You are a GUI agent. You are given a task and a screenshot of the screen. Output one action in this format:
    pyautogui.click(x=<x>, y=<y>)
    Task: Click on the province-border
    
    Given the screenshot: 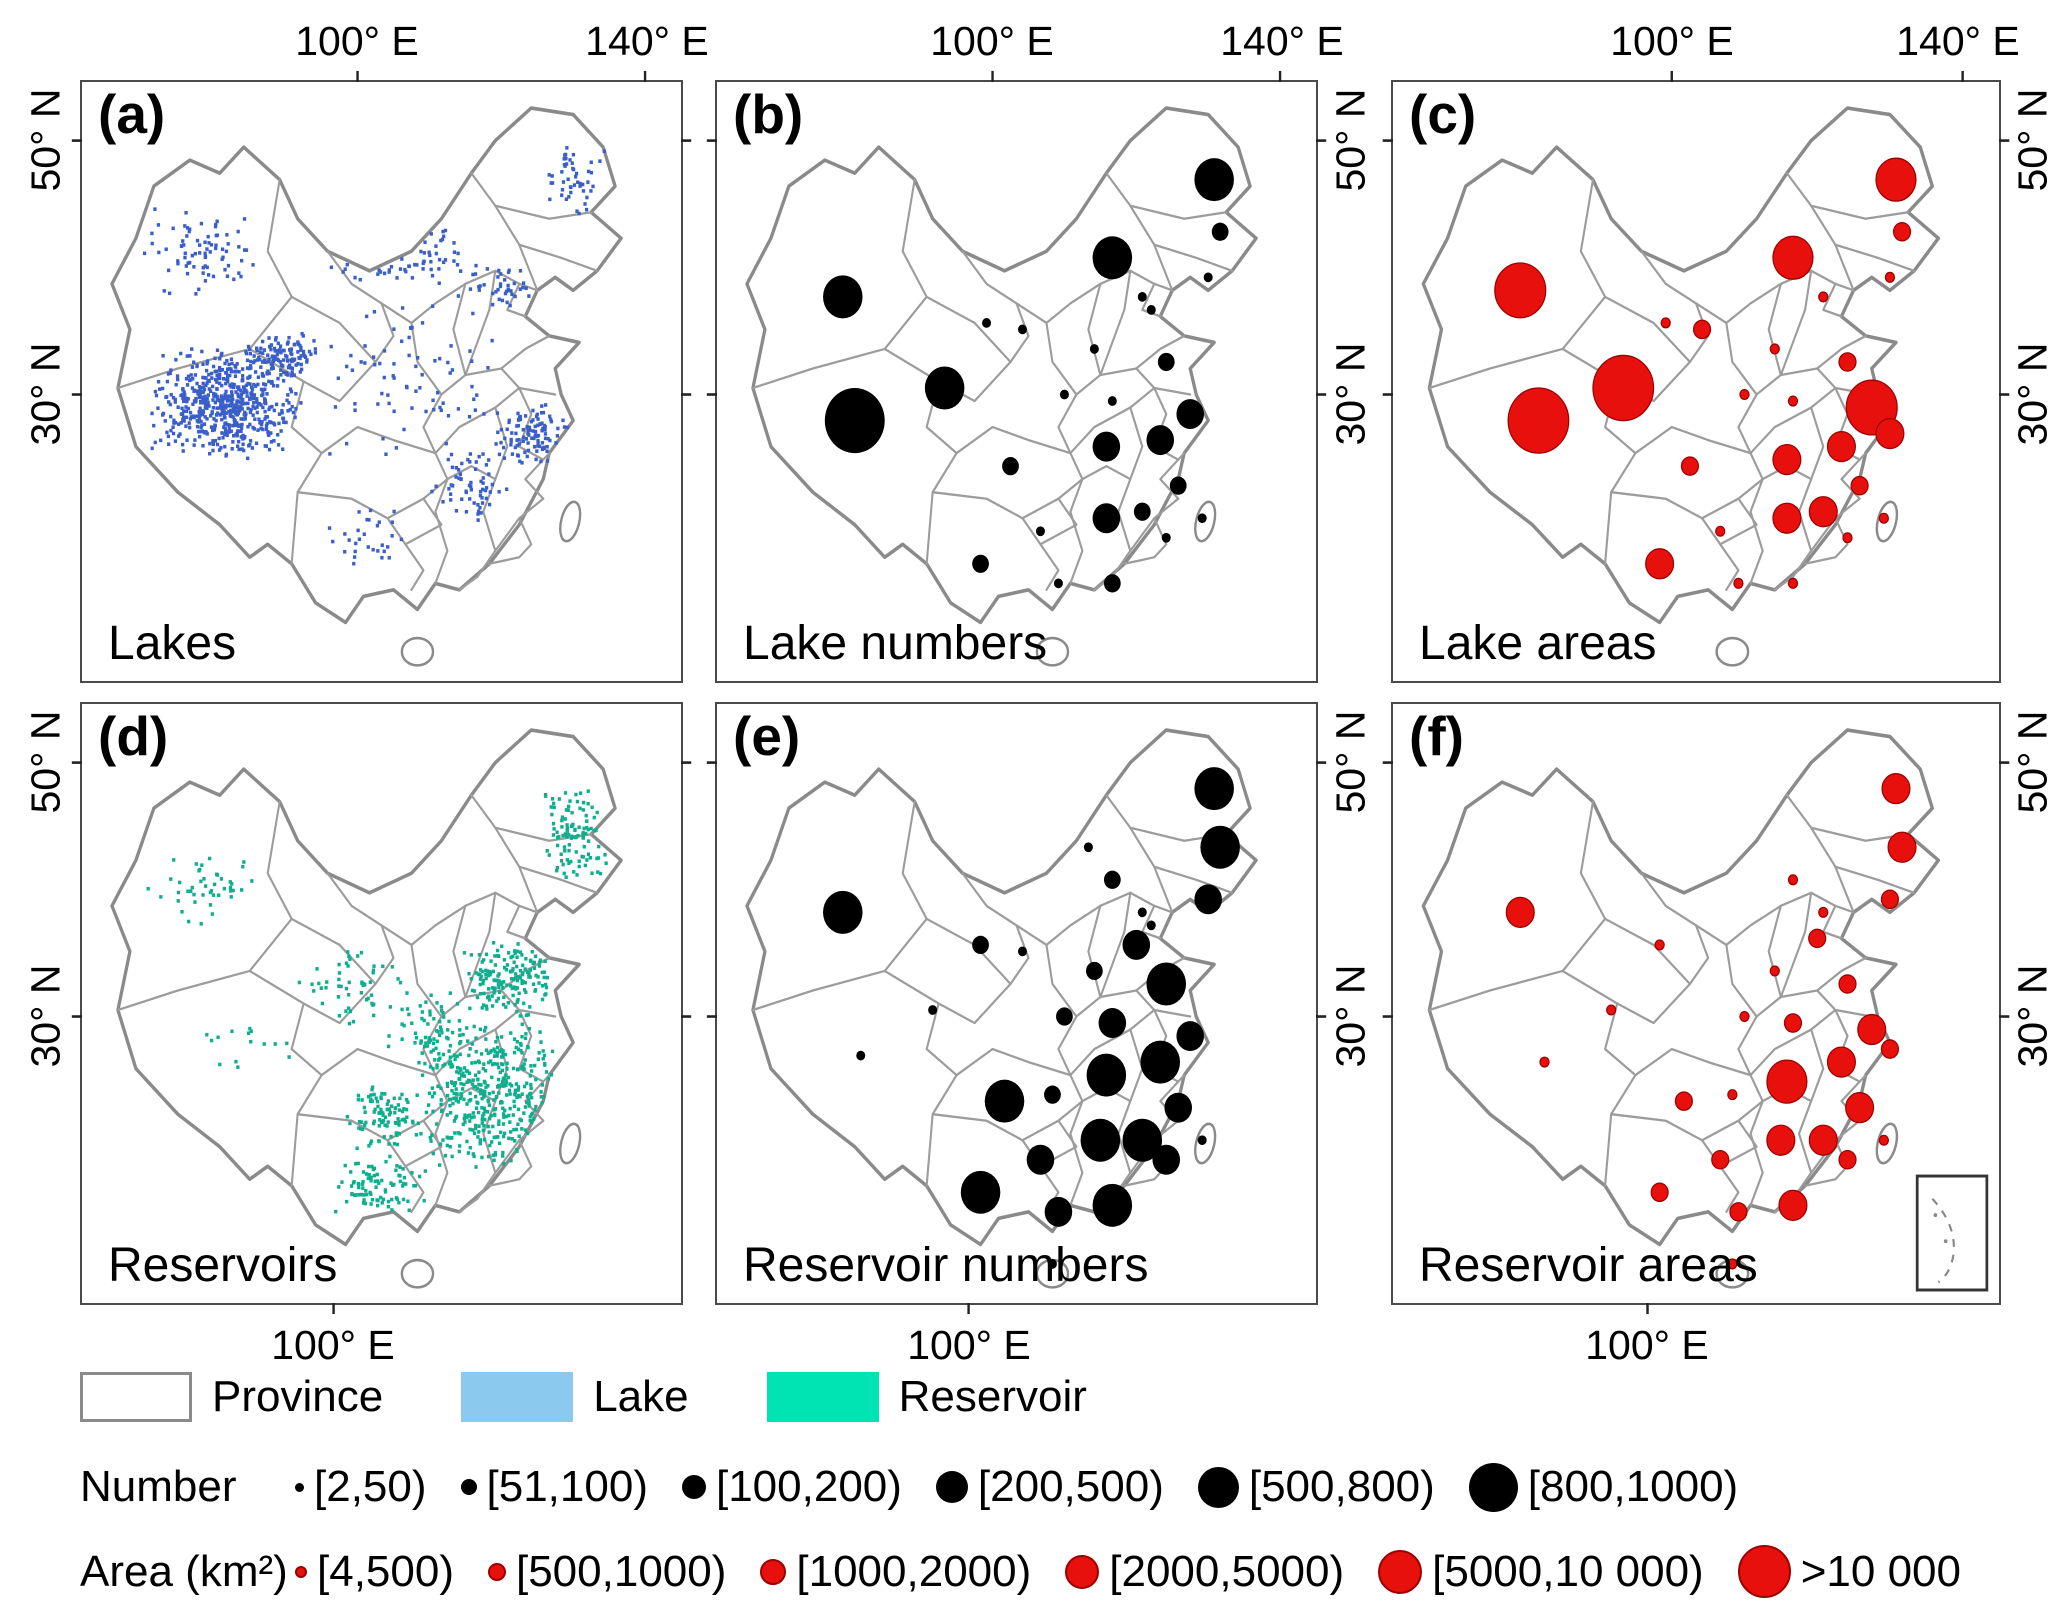 What is the action you would take?
    pyautogui.click(x=477, y=420)
    